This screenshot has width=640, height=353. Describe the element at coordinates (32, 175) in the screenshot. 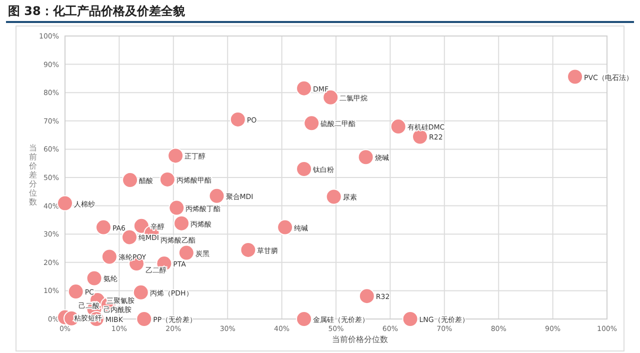

I see `y-axis-title: 当前价差分位数` at that location.